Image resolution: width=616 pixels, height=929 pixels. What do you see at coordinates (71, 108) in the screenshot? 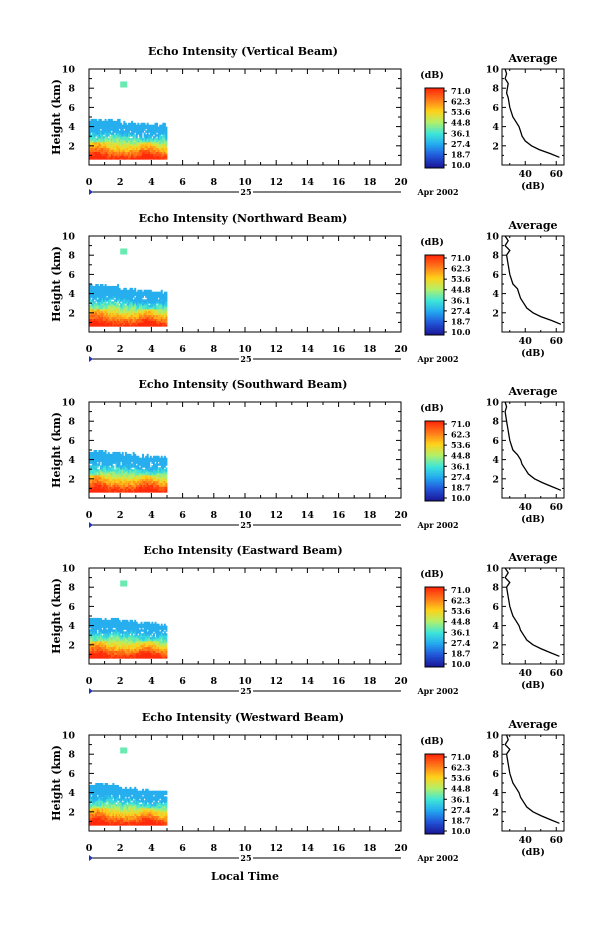
I see `y-tick-label: 6` at bounding box center [71, 108].